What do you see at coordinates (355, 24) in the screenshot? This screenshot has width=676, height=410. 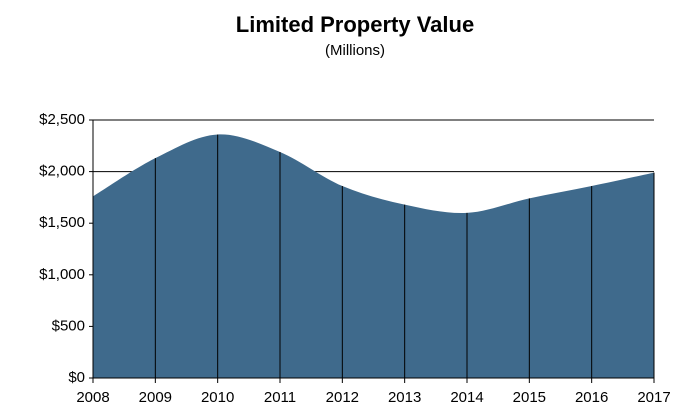 I see `chart-title: Limited Property Value` at bounding box center [355, 24].